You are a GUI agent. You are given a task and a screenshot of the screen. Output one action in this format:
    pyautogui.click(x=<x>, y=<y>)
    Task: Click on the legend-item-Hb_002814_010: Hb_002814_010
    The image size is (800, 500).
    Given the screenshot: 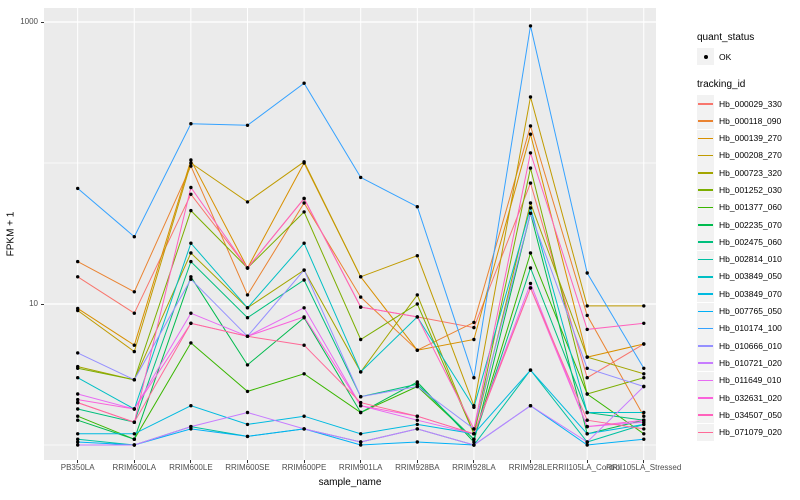 What is the action you would take?
    pyautogui.click(x=739, y=259)
    